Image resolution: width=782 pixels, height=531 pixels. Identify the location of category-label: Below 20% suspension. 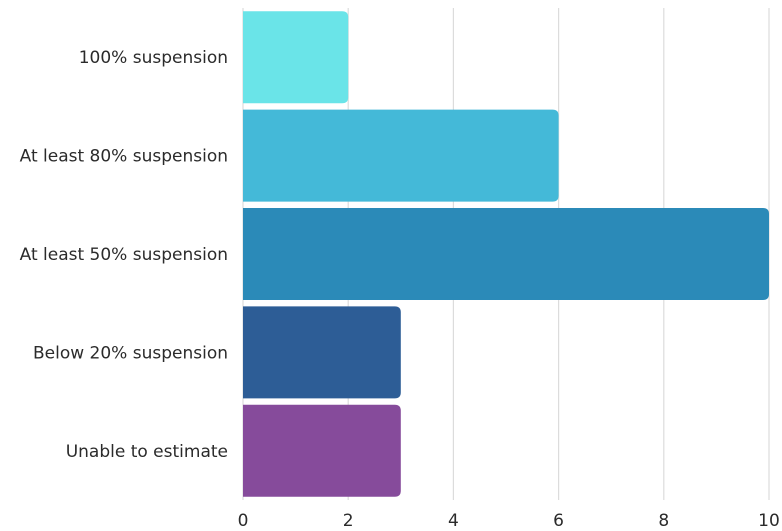
(130, 353).